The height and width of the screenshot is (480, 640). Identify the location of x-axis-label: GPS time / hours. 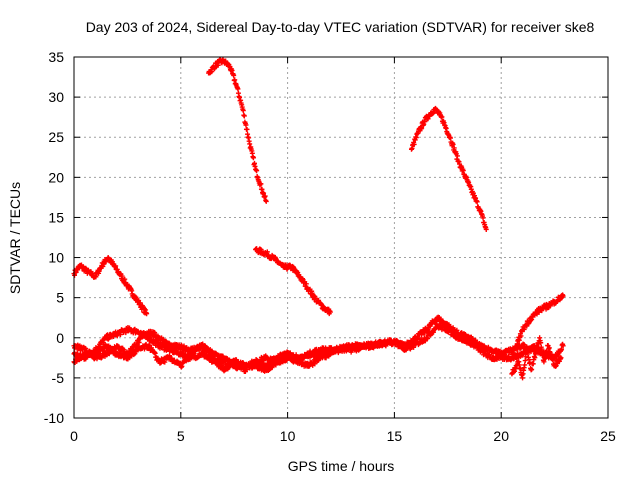
(341, 466).